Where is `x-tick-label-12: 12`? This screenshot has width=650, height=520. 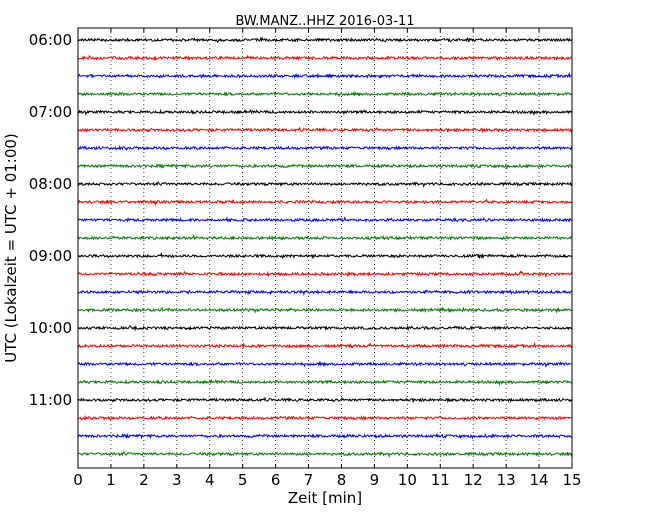 x-tick-label-12: 12 is located at coordinates (473, 480).